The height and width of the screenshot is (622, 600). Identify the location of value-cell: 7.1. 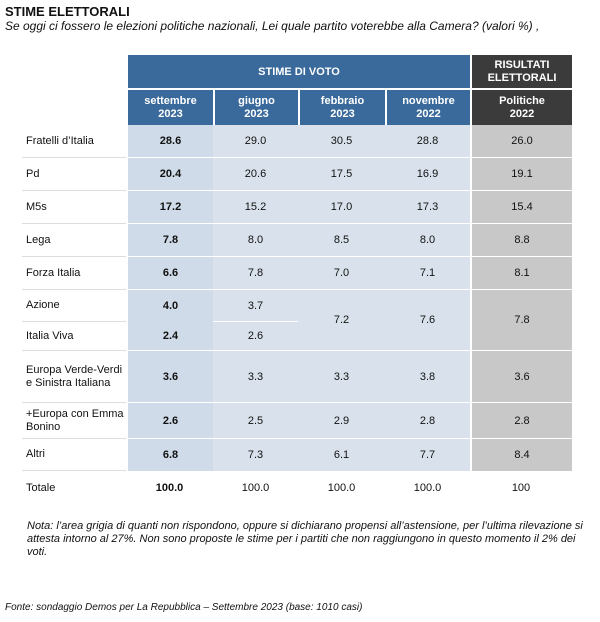
(427, 273).